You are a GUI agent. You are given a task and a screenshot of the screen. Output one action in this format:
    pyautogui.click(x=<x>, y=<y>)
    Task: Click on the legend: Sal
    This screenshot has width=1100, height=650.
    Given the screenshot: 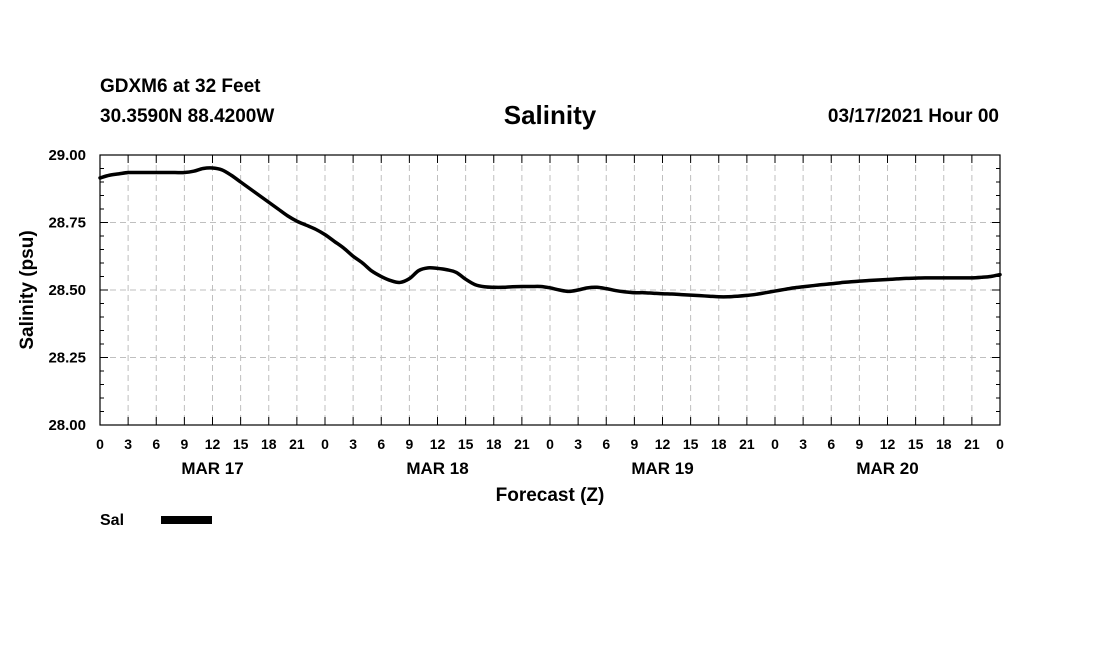 What is the action you would take?
    pyautogui.click(x=156, y=520)
    